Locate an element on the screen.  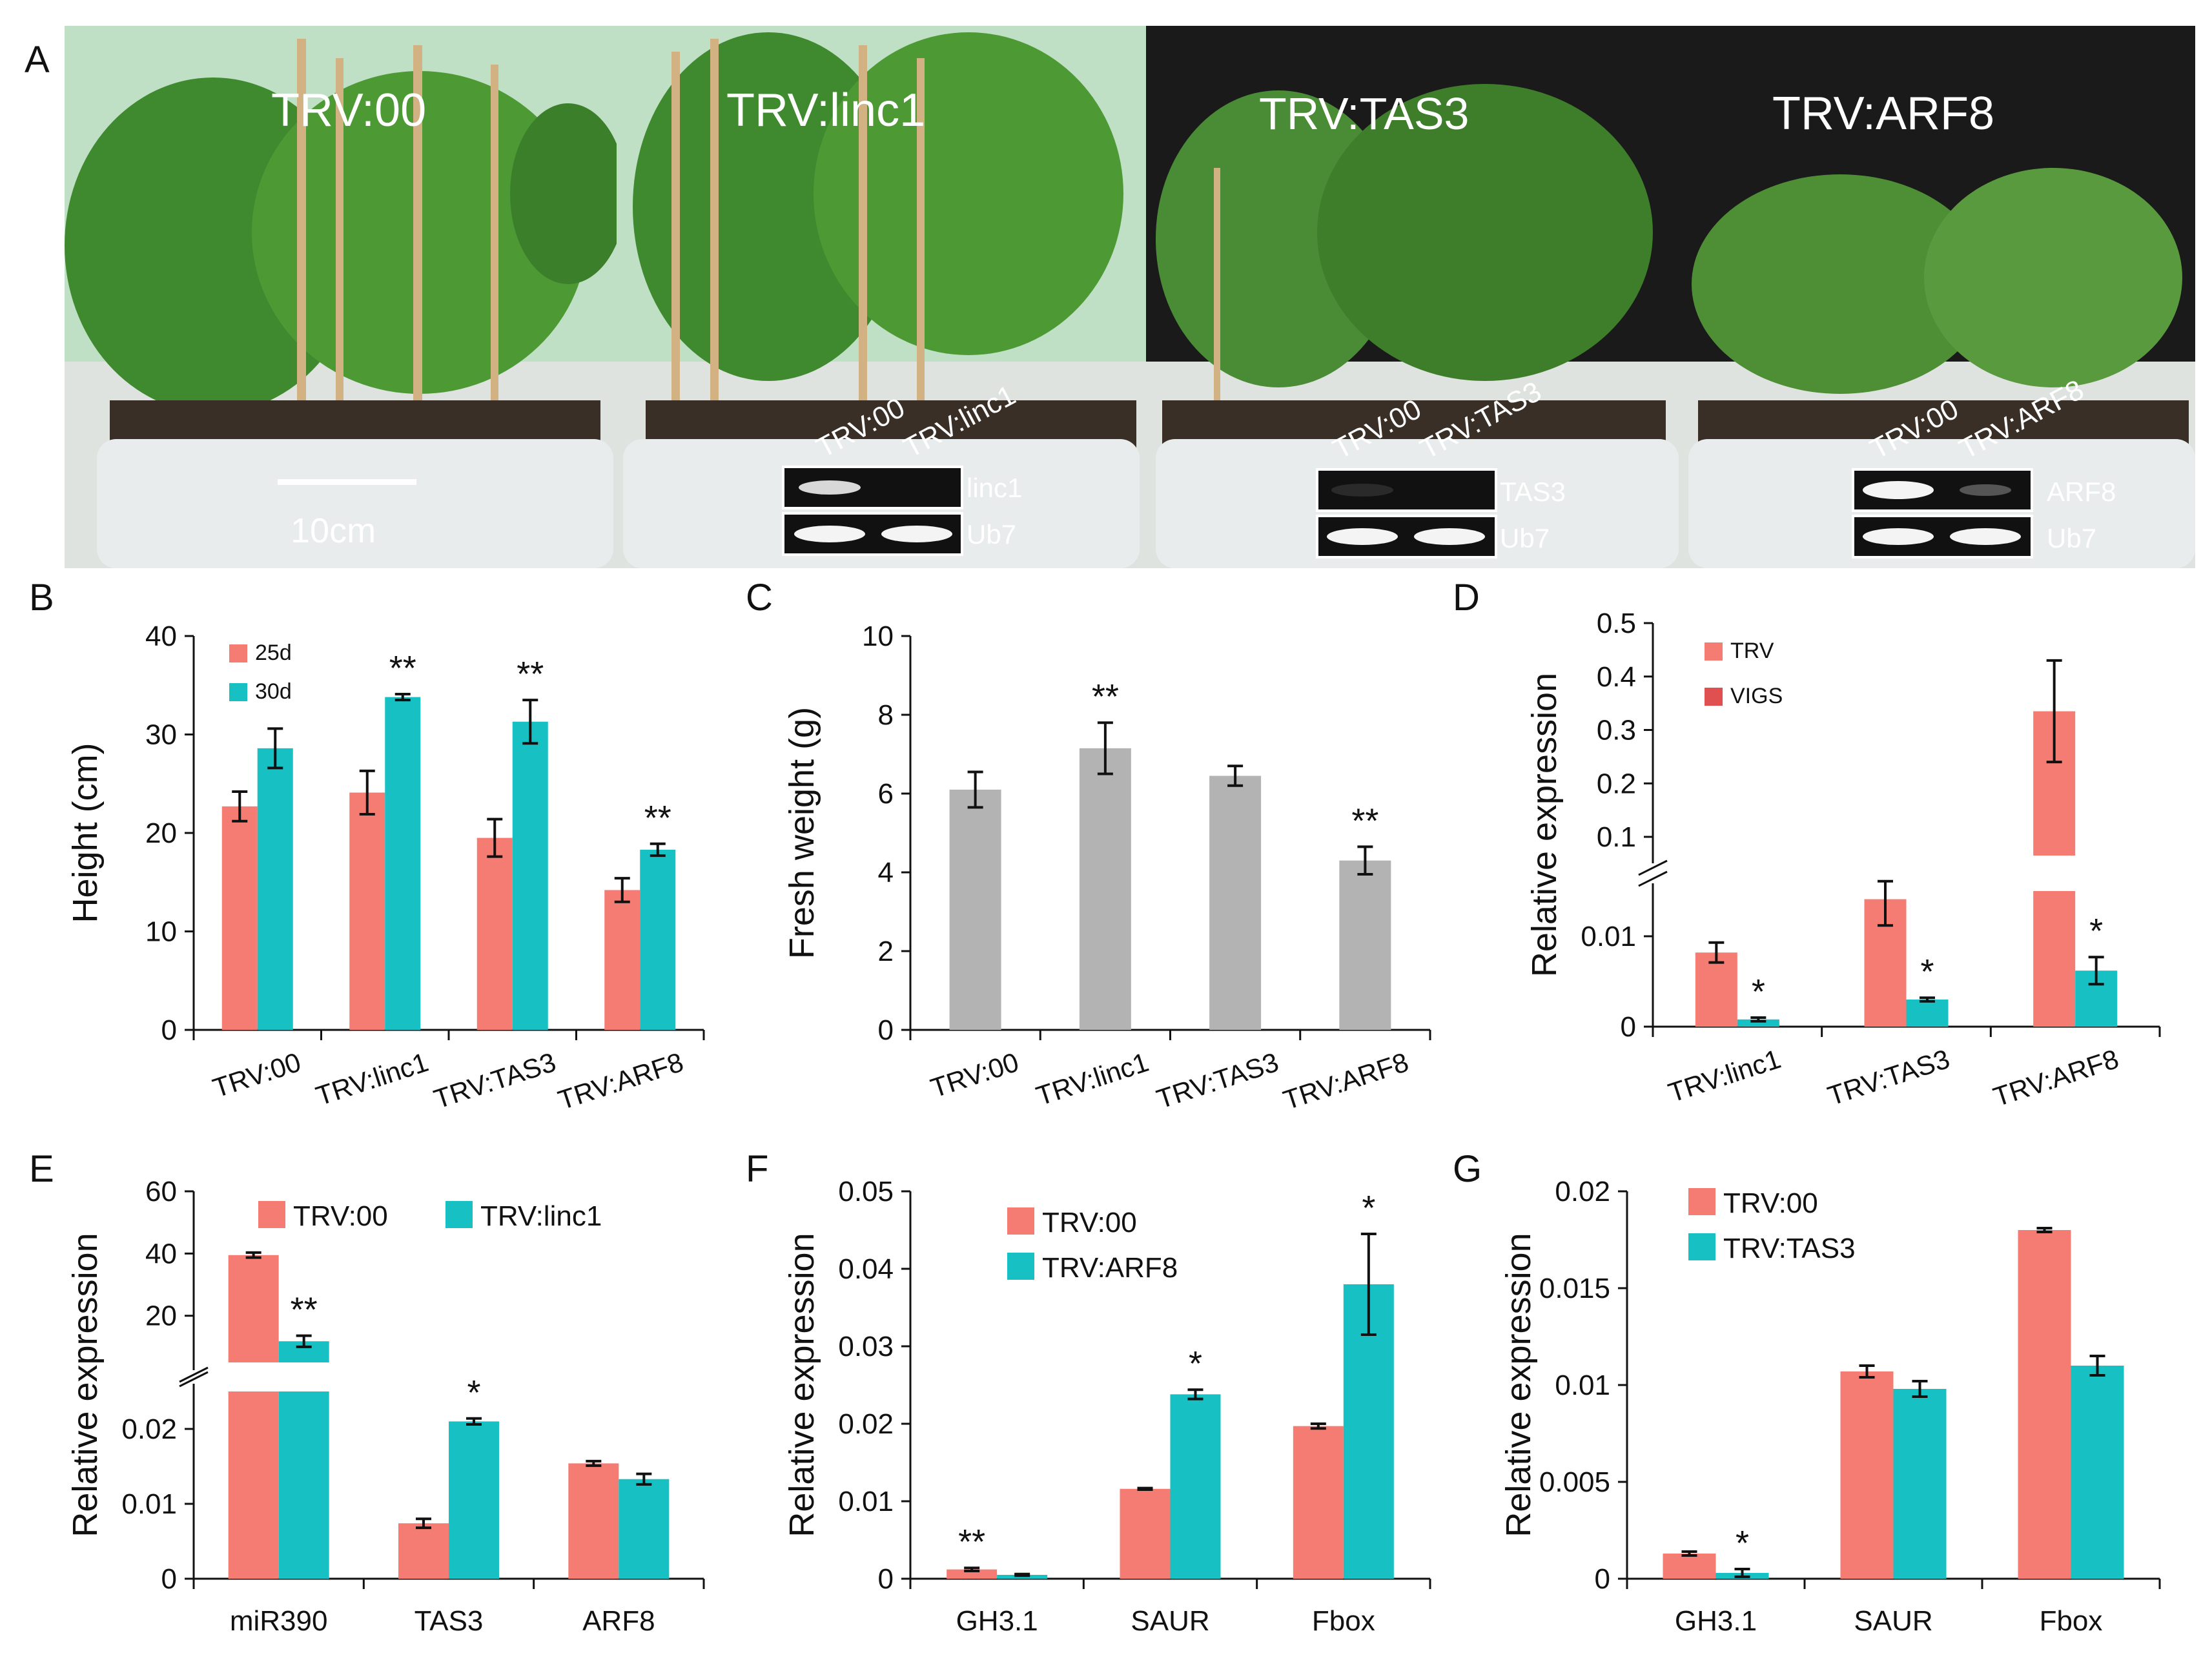
y-axis-label: Height (cm) is located at coordinates (85, 833).